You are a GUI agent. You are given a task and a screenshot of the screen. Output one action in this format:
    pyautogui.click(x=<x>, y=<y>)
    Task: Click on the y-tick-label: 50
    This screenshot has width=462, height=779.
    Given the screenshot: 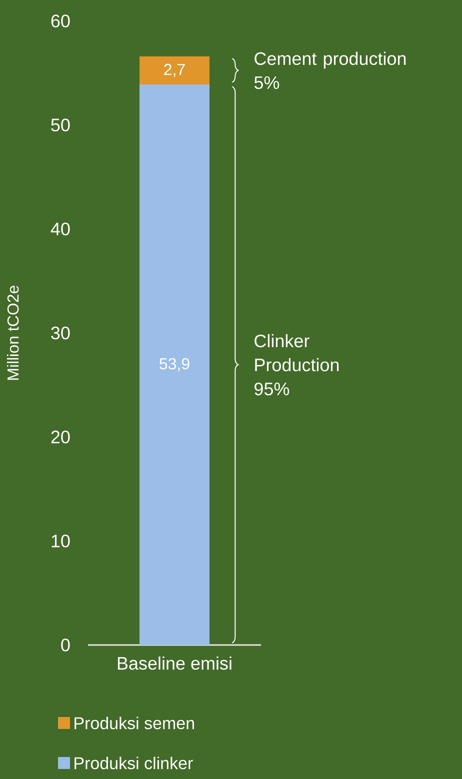 What is the action you would take?
    pyautogui.click(x=60, y=125)
    